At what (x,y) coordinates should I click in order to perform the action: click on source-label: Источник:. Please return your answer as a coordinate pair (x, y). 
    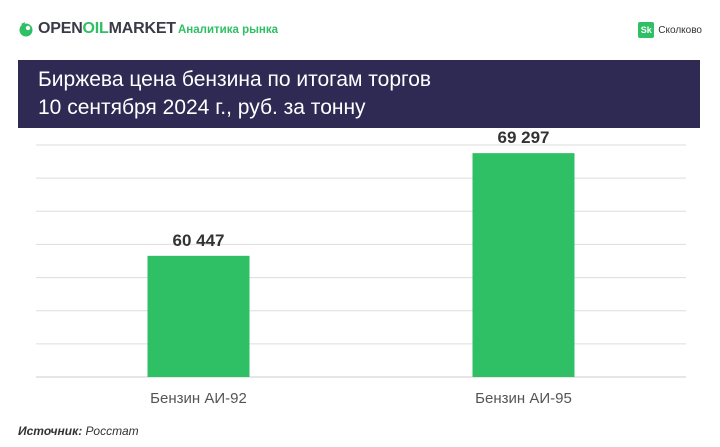
    Looking at the image, I should click on (50, 431).